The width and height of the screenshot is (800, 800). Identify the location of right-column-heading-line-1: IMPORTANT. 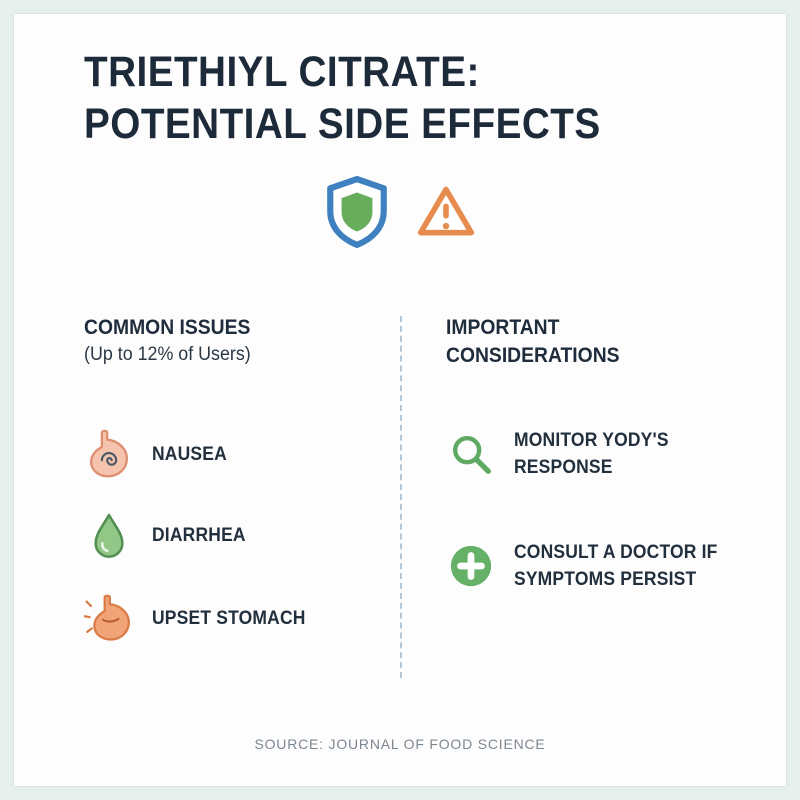
(503, 327).